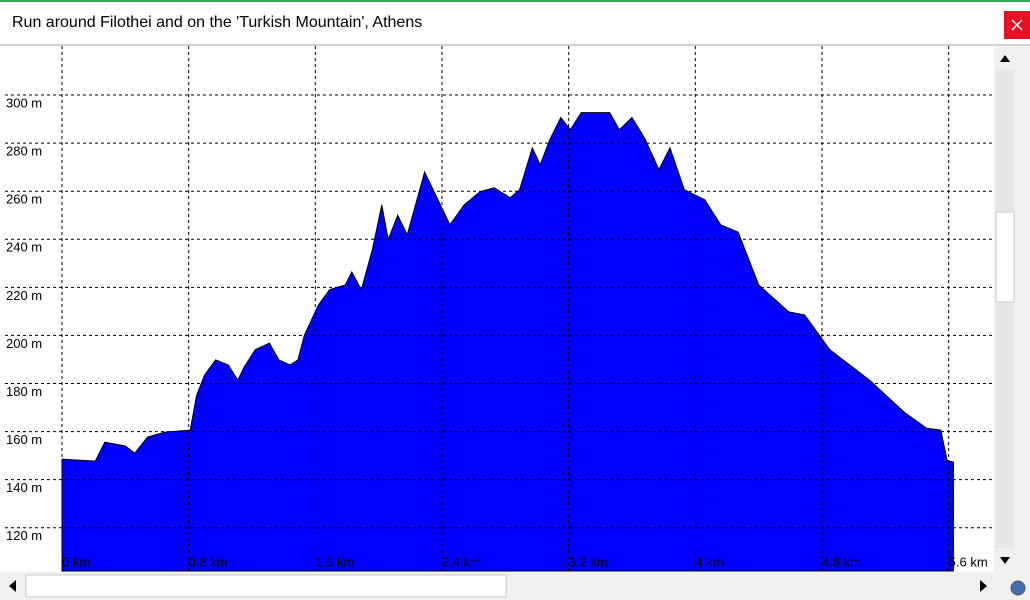 The width and height of the screenshot is (1030, 600). I want to click on x-tick-label: 0.8 km, so click(208, 561).